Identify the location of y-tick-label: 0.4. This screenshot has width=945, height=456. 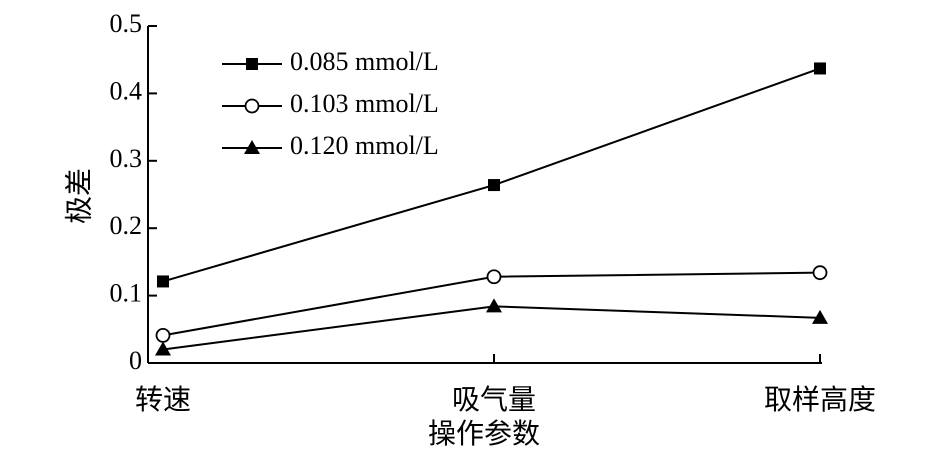
(126, 90).